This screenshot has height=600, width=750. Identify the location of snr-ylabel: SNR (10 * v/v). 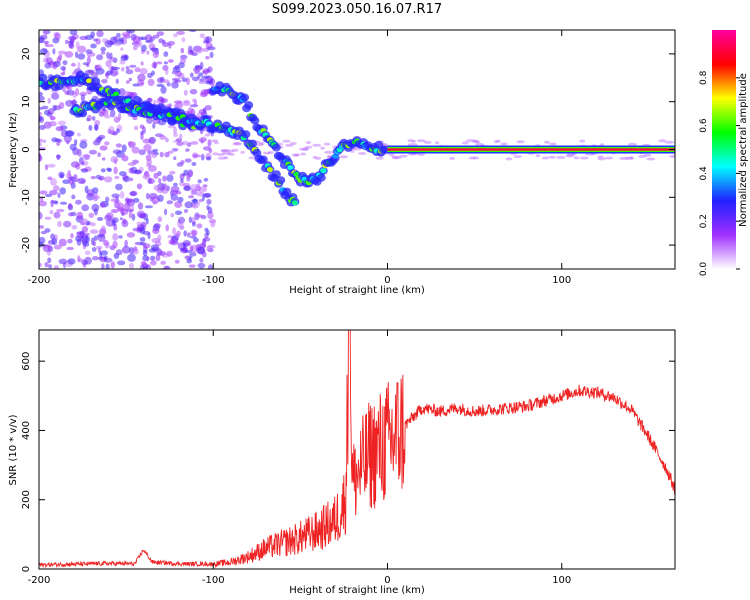
(13, 449).